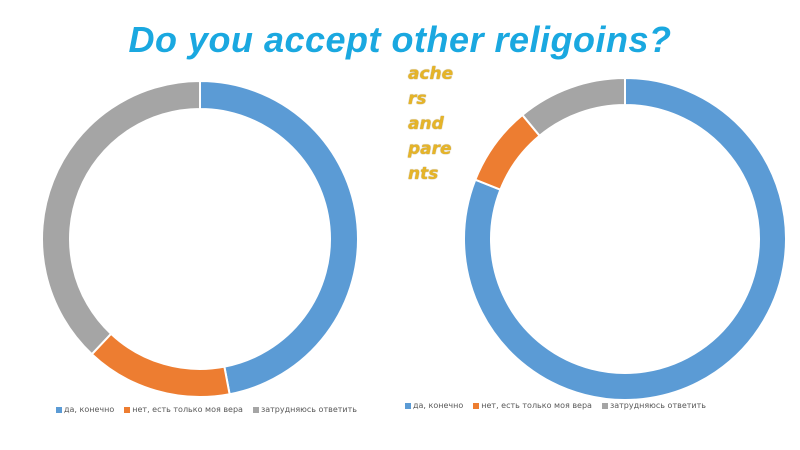  I want to click on side-caption-line: ache, so click(431, 74).